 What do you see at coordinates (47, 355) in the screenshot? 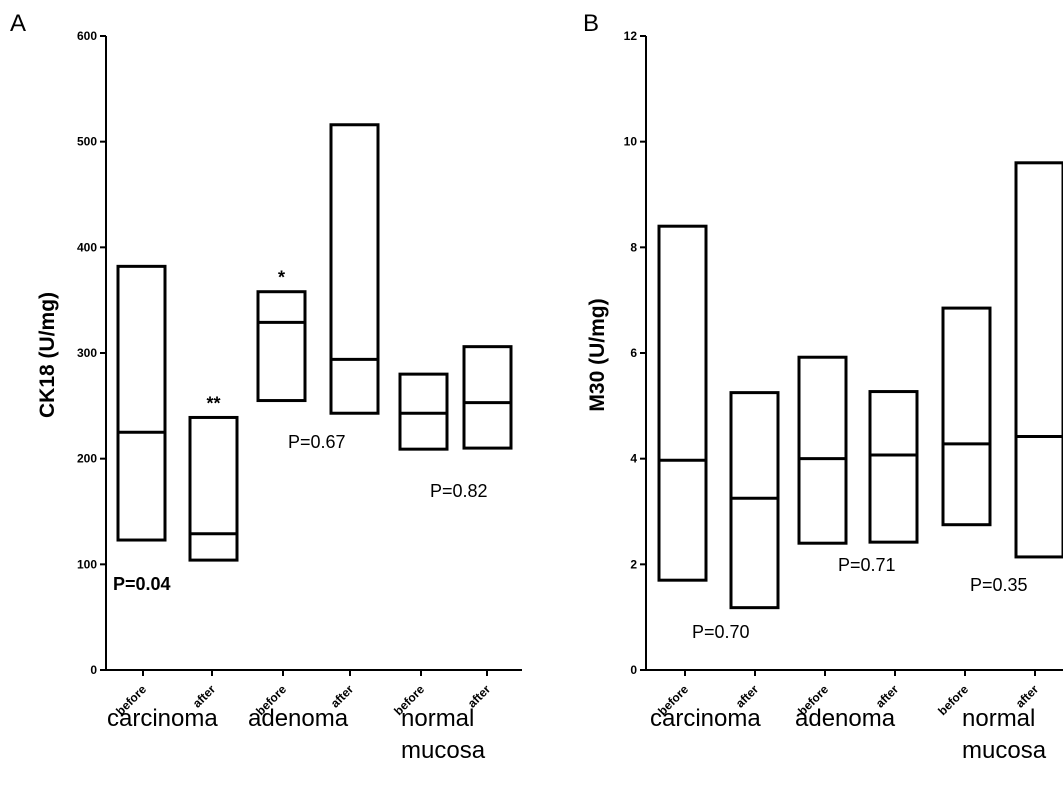
I see `y-axis-label: CK18 (U/mg)` at bounding box center [47, 355].